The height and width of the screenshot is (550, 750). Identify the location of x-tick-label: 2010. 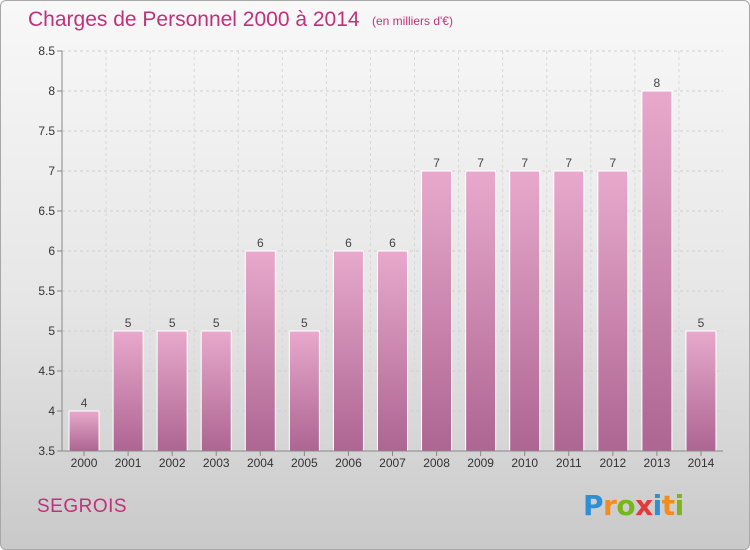
(524, 463).